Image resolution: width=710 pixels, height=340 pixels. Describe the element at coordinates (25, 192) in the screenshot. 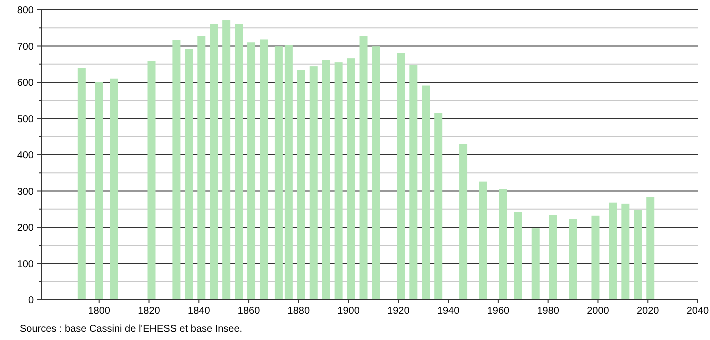

I see `y-tick-label: 300` at that location.